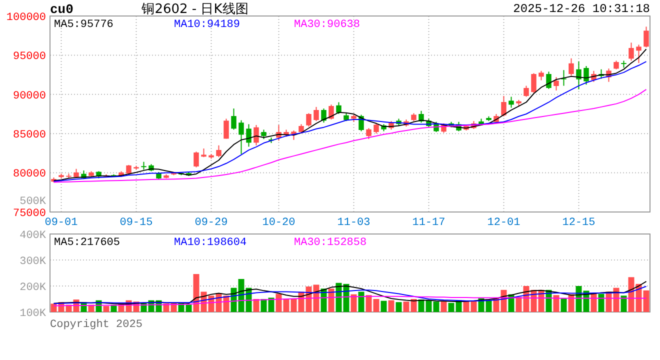 This screenshot has height=360, width=660. Describe the element at coordinates (26, 18) in the screenshot. I see `y-tick-label: 100000` at that location.